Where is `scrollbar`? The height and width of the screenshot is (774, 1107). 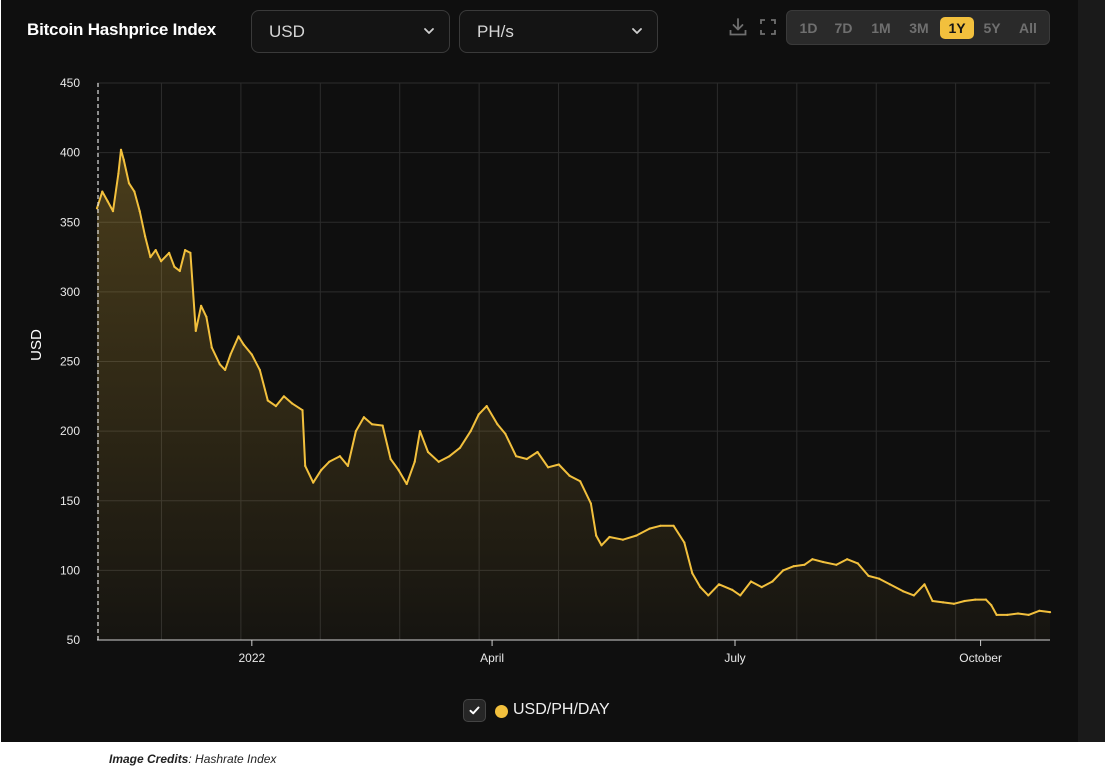 scrollbar is located at coordinates (1091, 371).